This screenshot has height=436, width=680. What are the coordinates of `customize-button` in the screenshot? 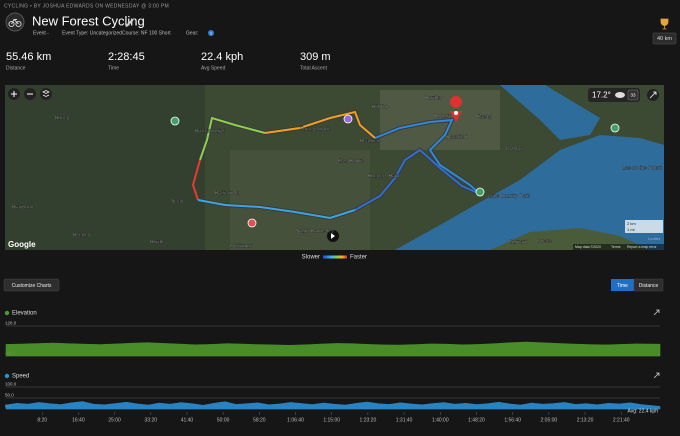 It's located at (31, 285).